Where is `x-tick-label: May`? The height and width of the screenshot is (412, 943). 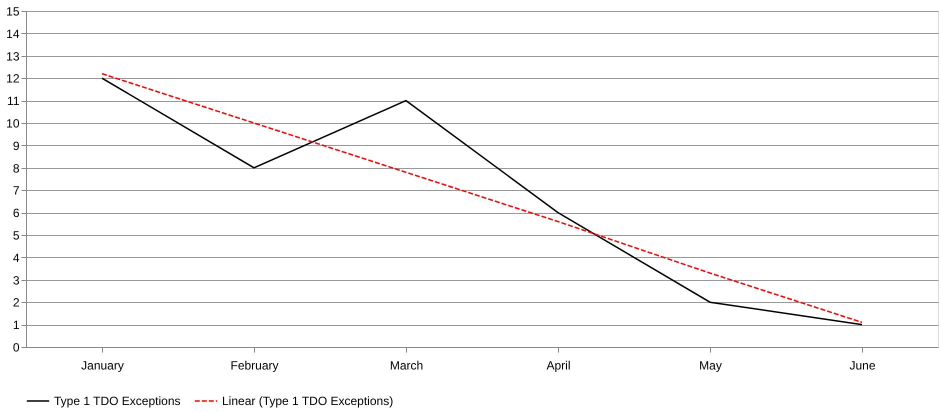
x-tick-label: May is located at coordinates (710, 365).